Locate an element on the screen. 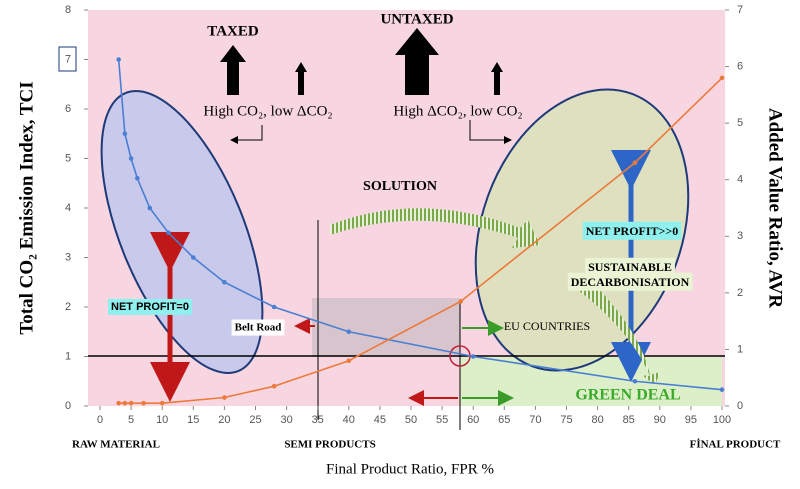 This screenshot has width=800, height=489. x-tick-label: 75 is located at coordinates (566, 420).